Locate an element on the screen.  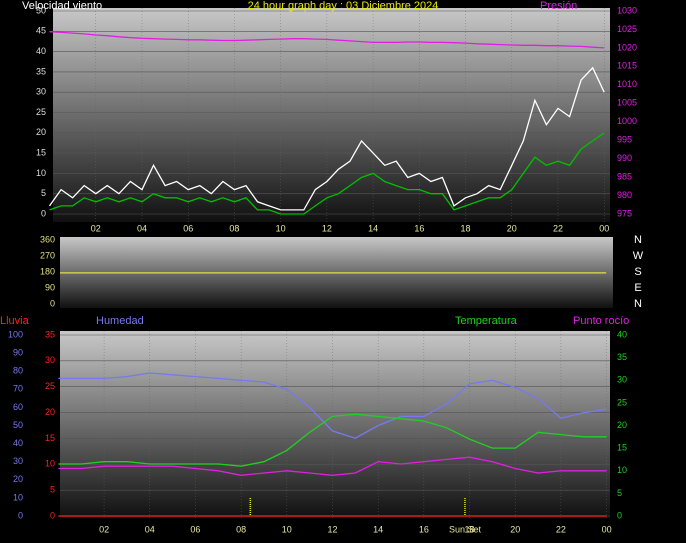
y-tick-label: 45 is located at coordinates (41, 31).